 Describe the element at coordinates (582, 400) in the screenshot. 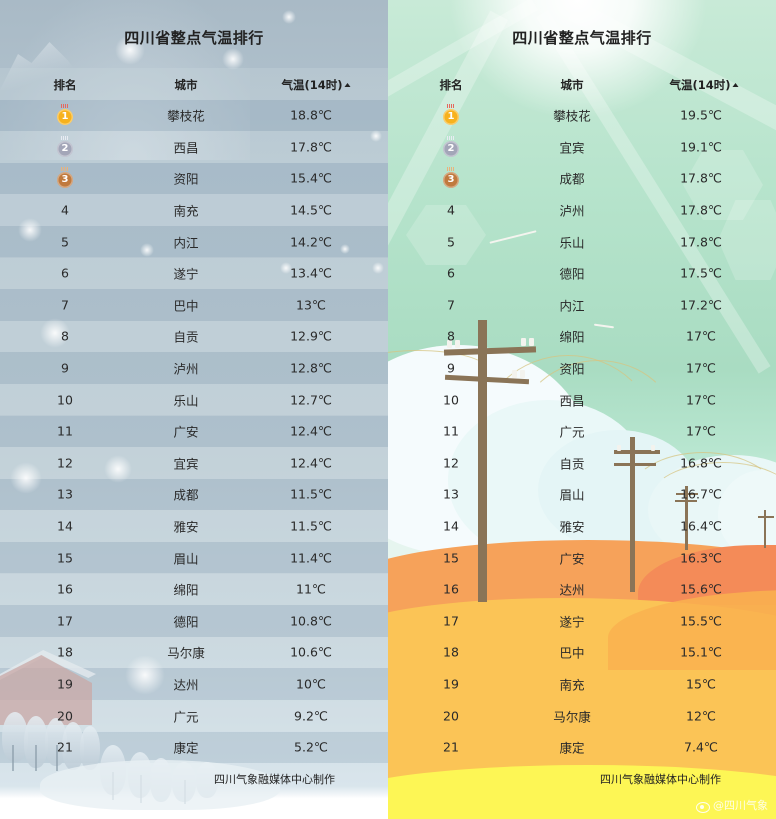

I see `table-row: 10 西昌 17℃` at that location.